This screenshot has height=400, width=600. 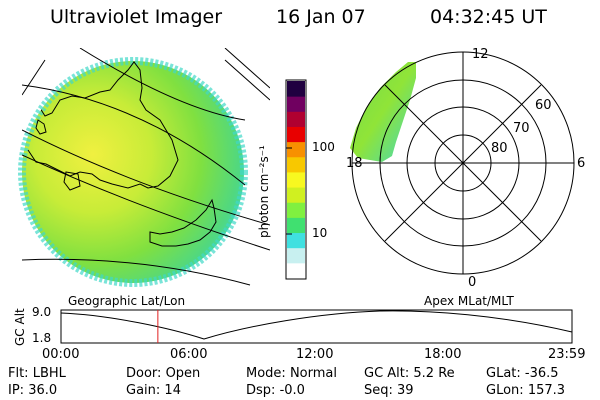 I want to click on status-gc-alt: GC Alt: 5.2 Re, so click(x=409, y=373).